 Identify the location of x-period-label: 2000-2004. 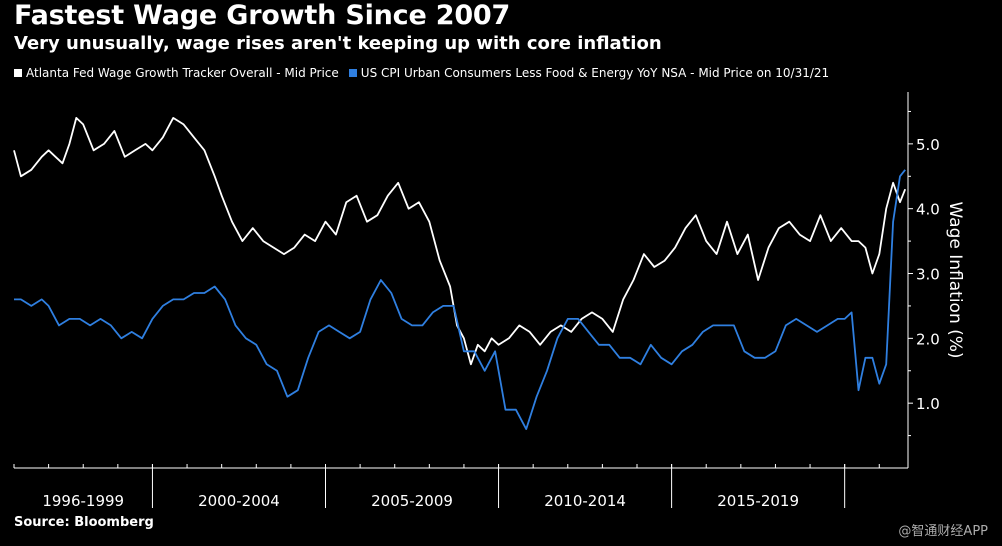
(239, 501).